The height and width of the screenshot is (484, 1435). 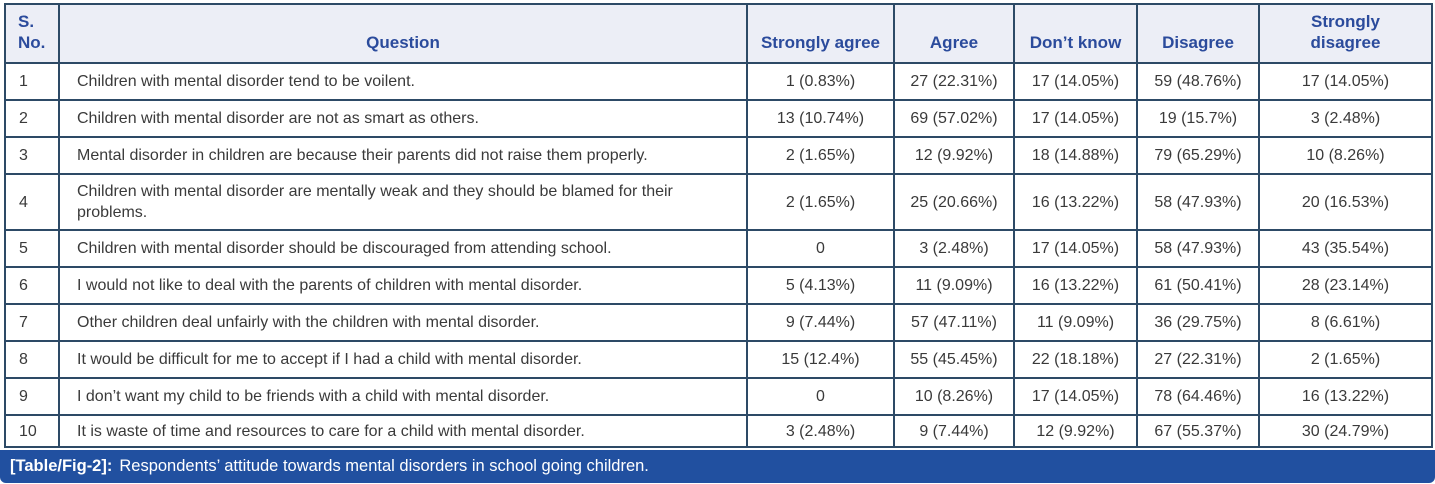 I want to click on header-strongly-disagree: Strongly disagree, so click(x=1345, y=33).